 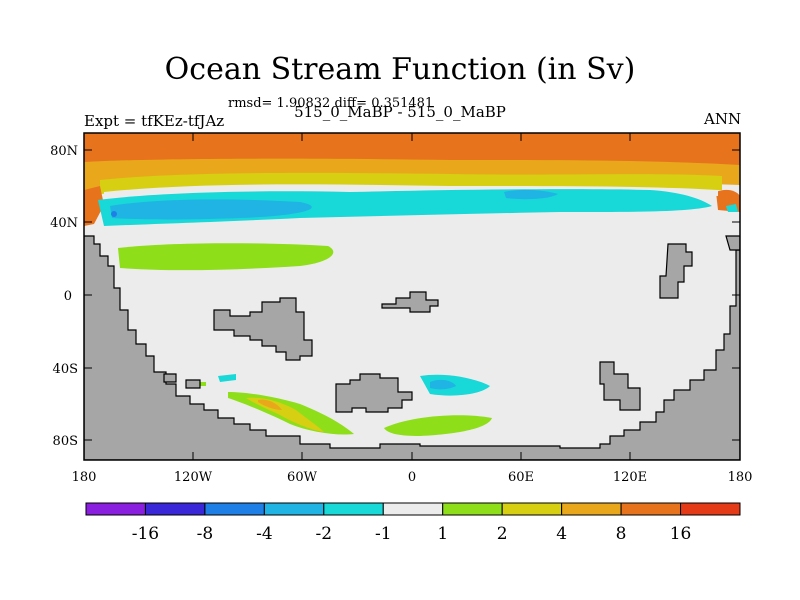 What do you see at coordinates (502, 534) in the screenshot?
I see `colorbar-label: 2` at bounding box center [502, 534].